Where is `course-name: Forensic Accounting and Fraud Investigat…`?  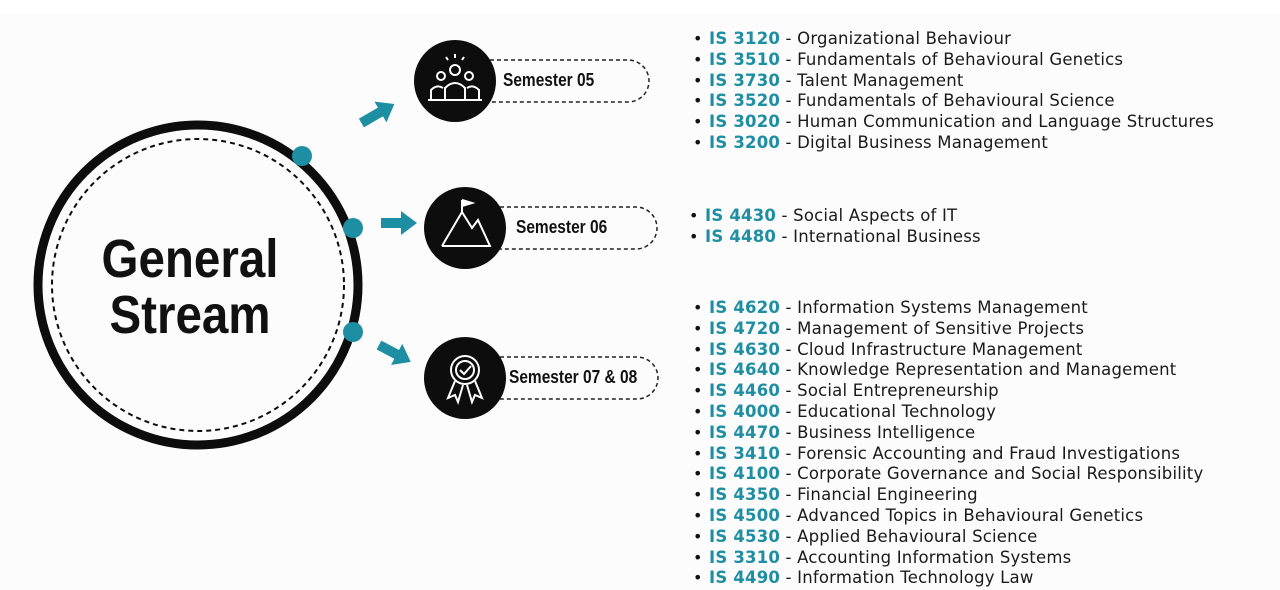 course-name: Forensic Accounting and Fraud Investigat… is located at coordinates (989, 453).